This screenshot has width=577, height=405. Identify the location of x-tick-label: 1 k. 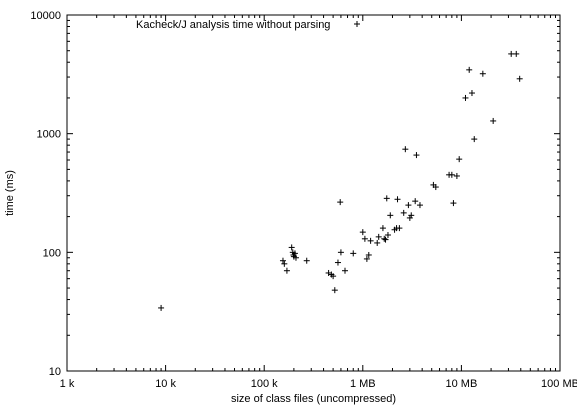
(67, 384).